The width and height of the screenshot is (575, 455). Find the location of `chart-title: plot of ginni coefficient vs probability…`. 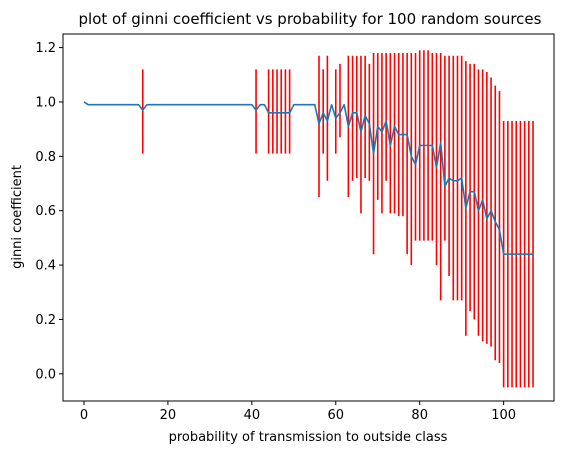

chart-title: plot of ginni coefficient vs probability… is located at coordinates (310, 19).